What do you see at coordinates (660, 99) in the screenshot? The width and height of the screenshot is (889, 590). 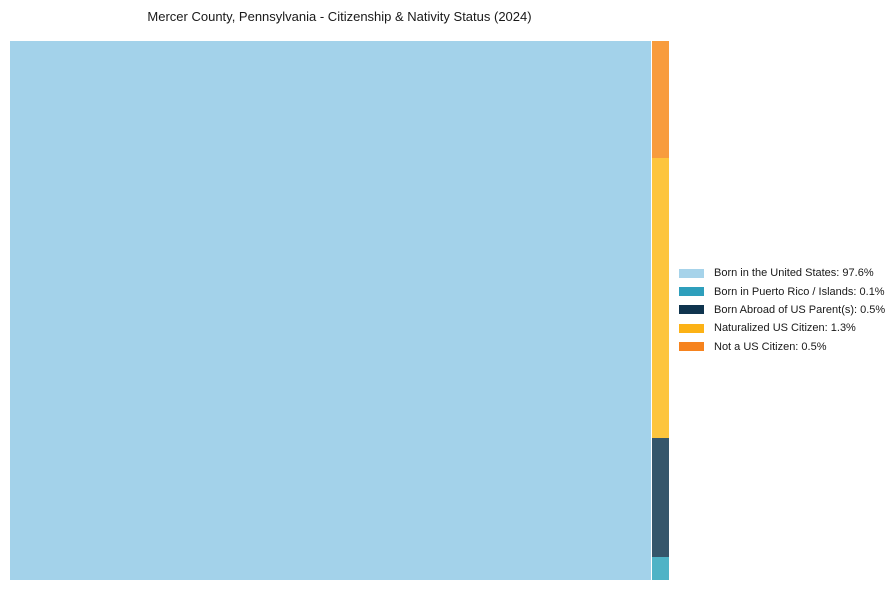 I see `treemap-tile-not-a-us-citizen` at bounding box center [660, 99].